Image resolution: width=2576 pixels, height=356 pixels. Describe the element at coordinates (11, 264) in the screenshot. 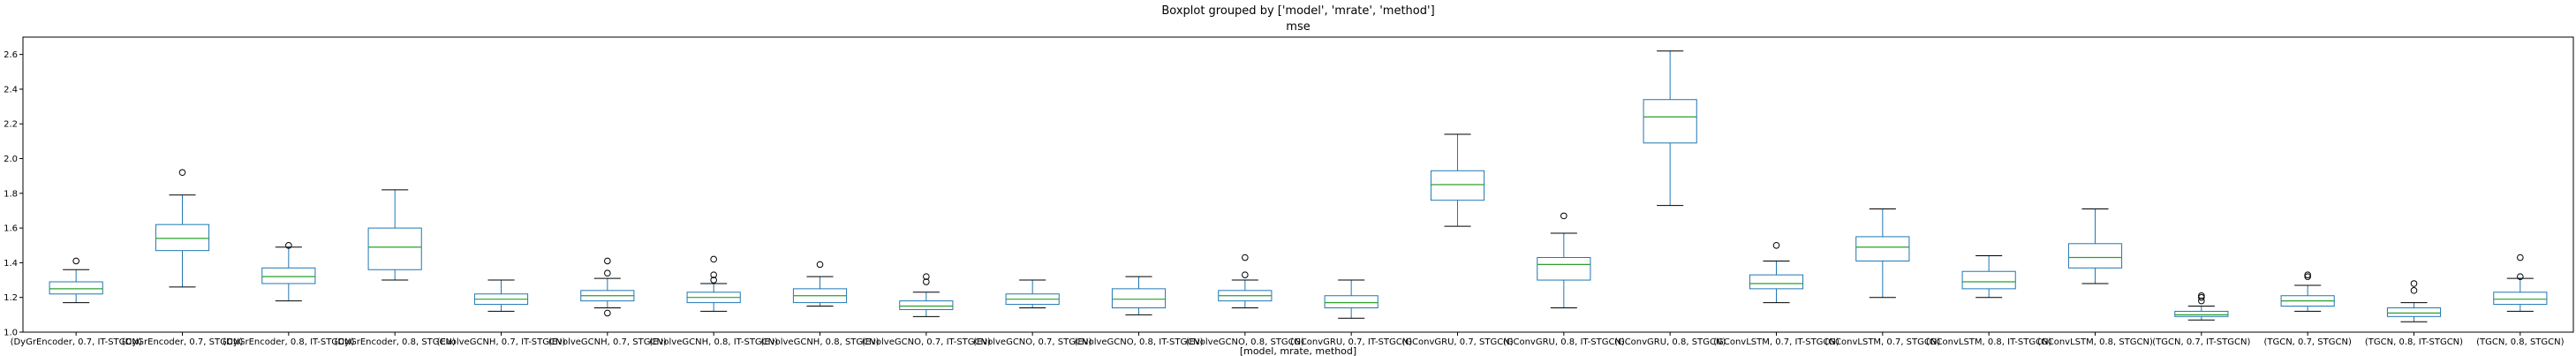

I see `y-tick-label: 1.4` at that location.